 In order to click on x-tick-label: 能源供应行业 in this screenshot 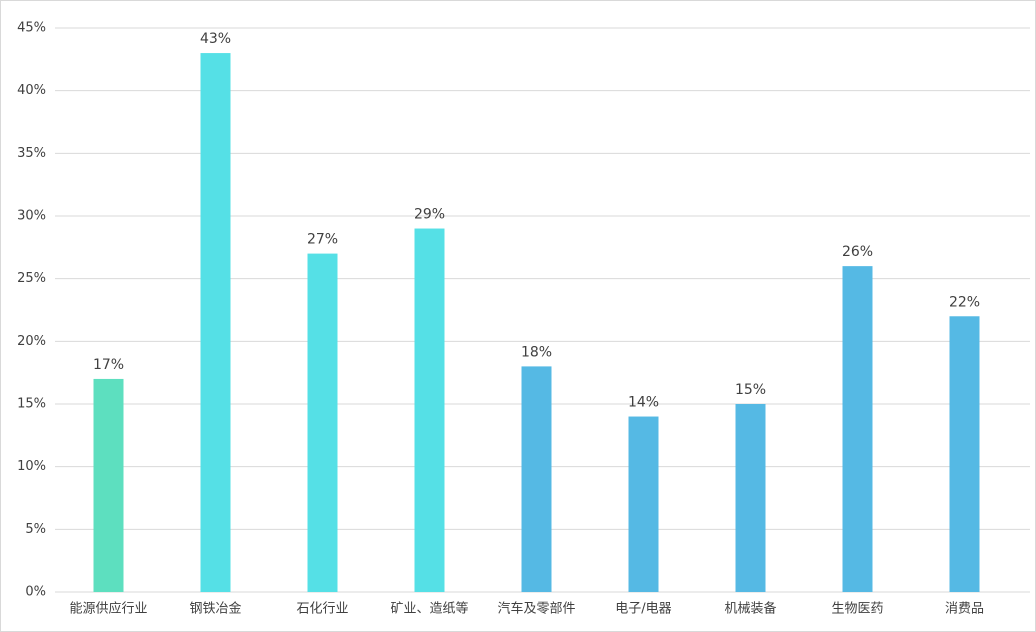, I will do `click(108, 609)`.